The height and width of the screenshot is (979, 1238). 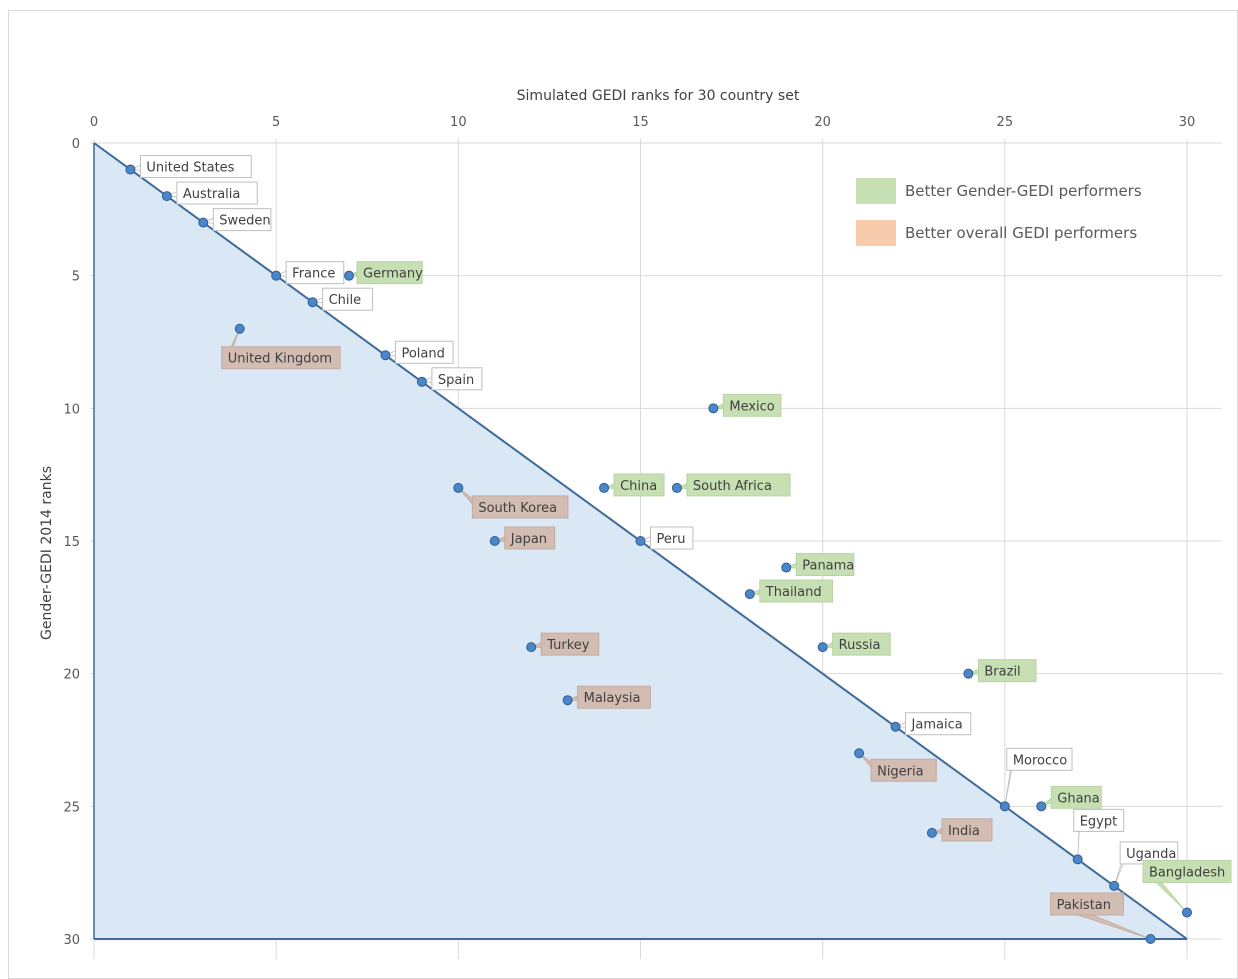 I want to click on data-point-china, so click(x=604, y=487).